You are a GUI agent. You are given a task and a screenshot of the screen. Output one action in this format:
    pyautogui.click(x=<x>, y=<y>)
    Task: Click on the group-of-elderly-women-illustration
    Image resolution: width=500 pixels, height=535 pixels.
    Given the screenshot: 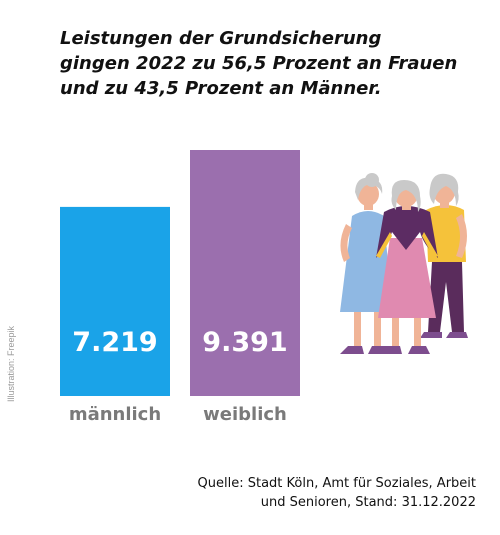 What is the action you would take?
    pyautogui.click(x=404, y=263)
    